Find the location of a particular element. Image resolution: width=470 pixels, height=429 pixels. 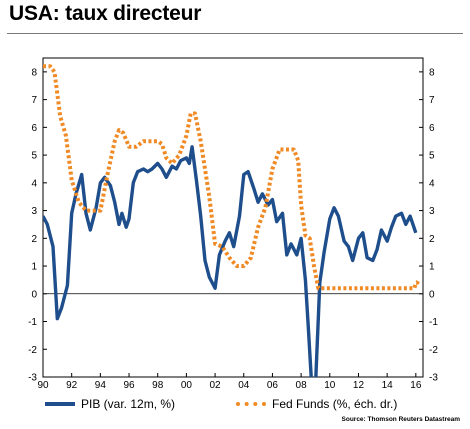

x-tick-label: 08 is located at coordinates (302, 385).